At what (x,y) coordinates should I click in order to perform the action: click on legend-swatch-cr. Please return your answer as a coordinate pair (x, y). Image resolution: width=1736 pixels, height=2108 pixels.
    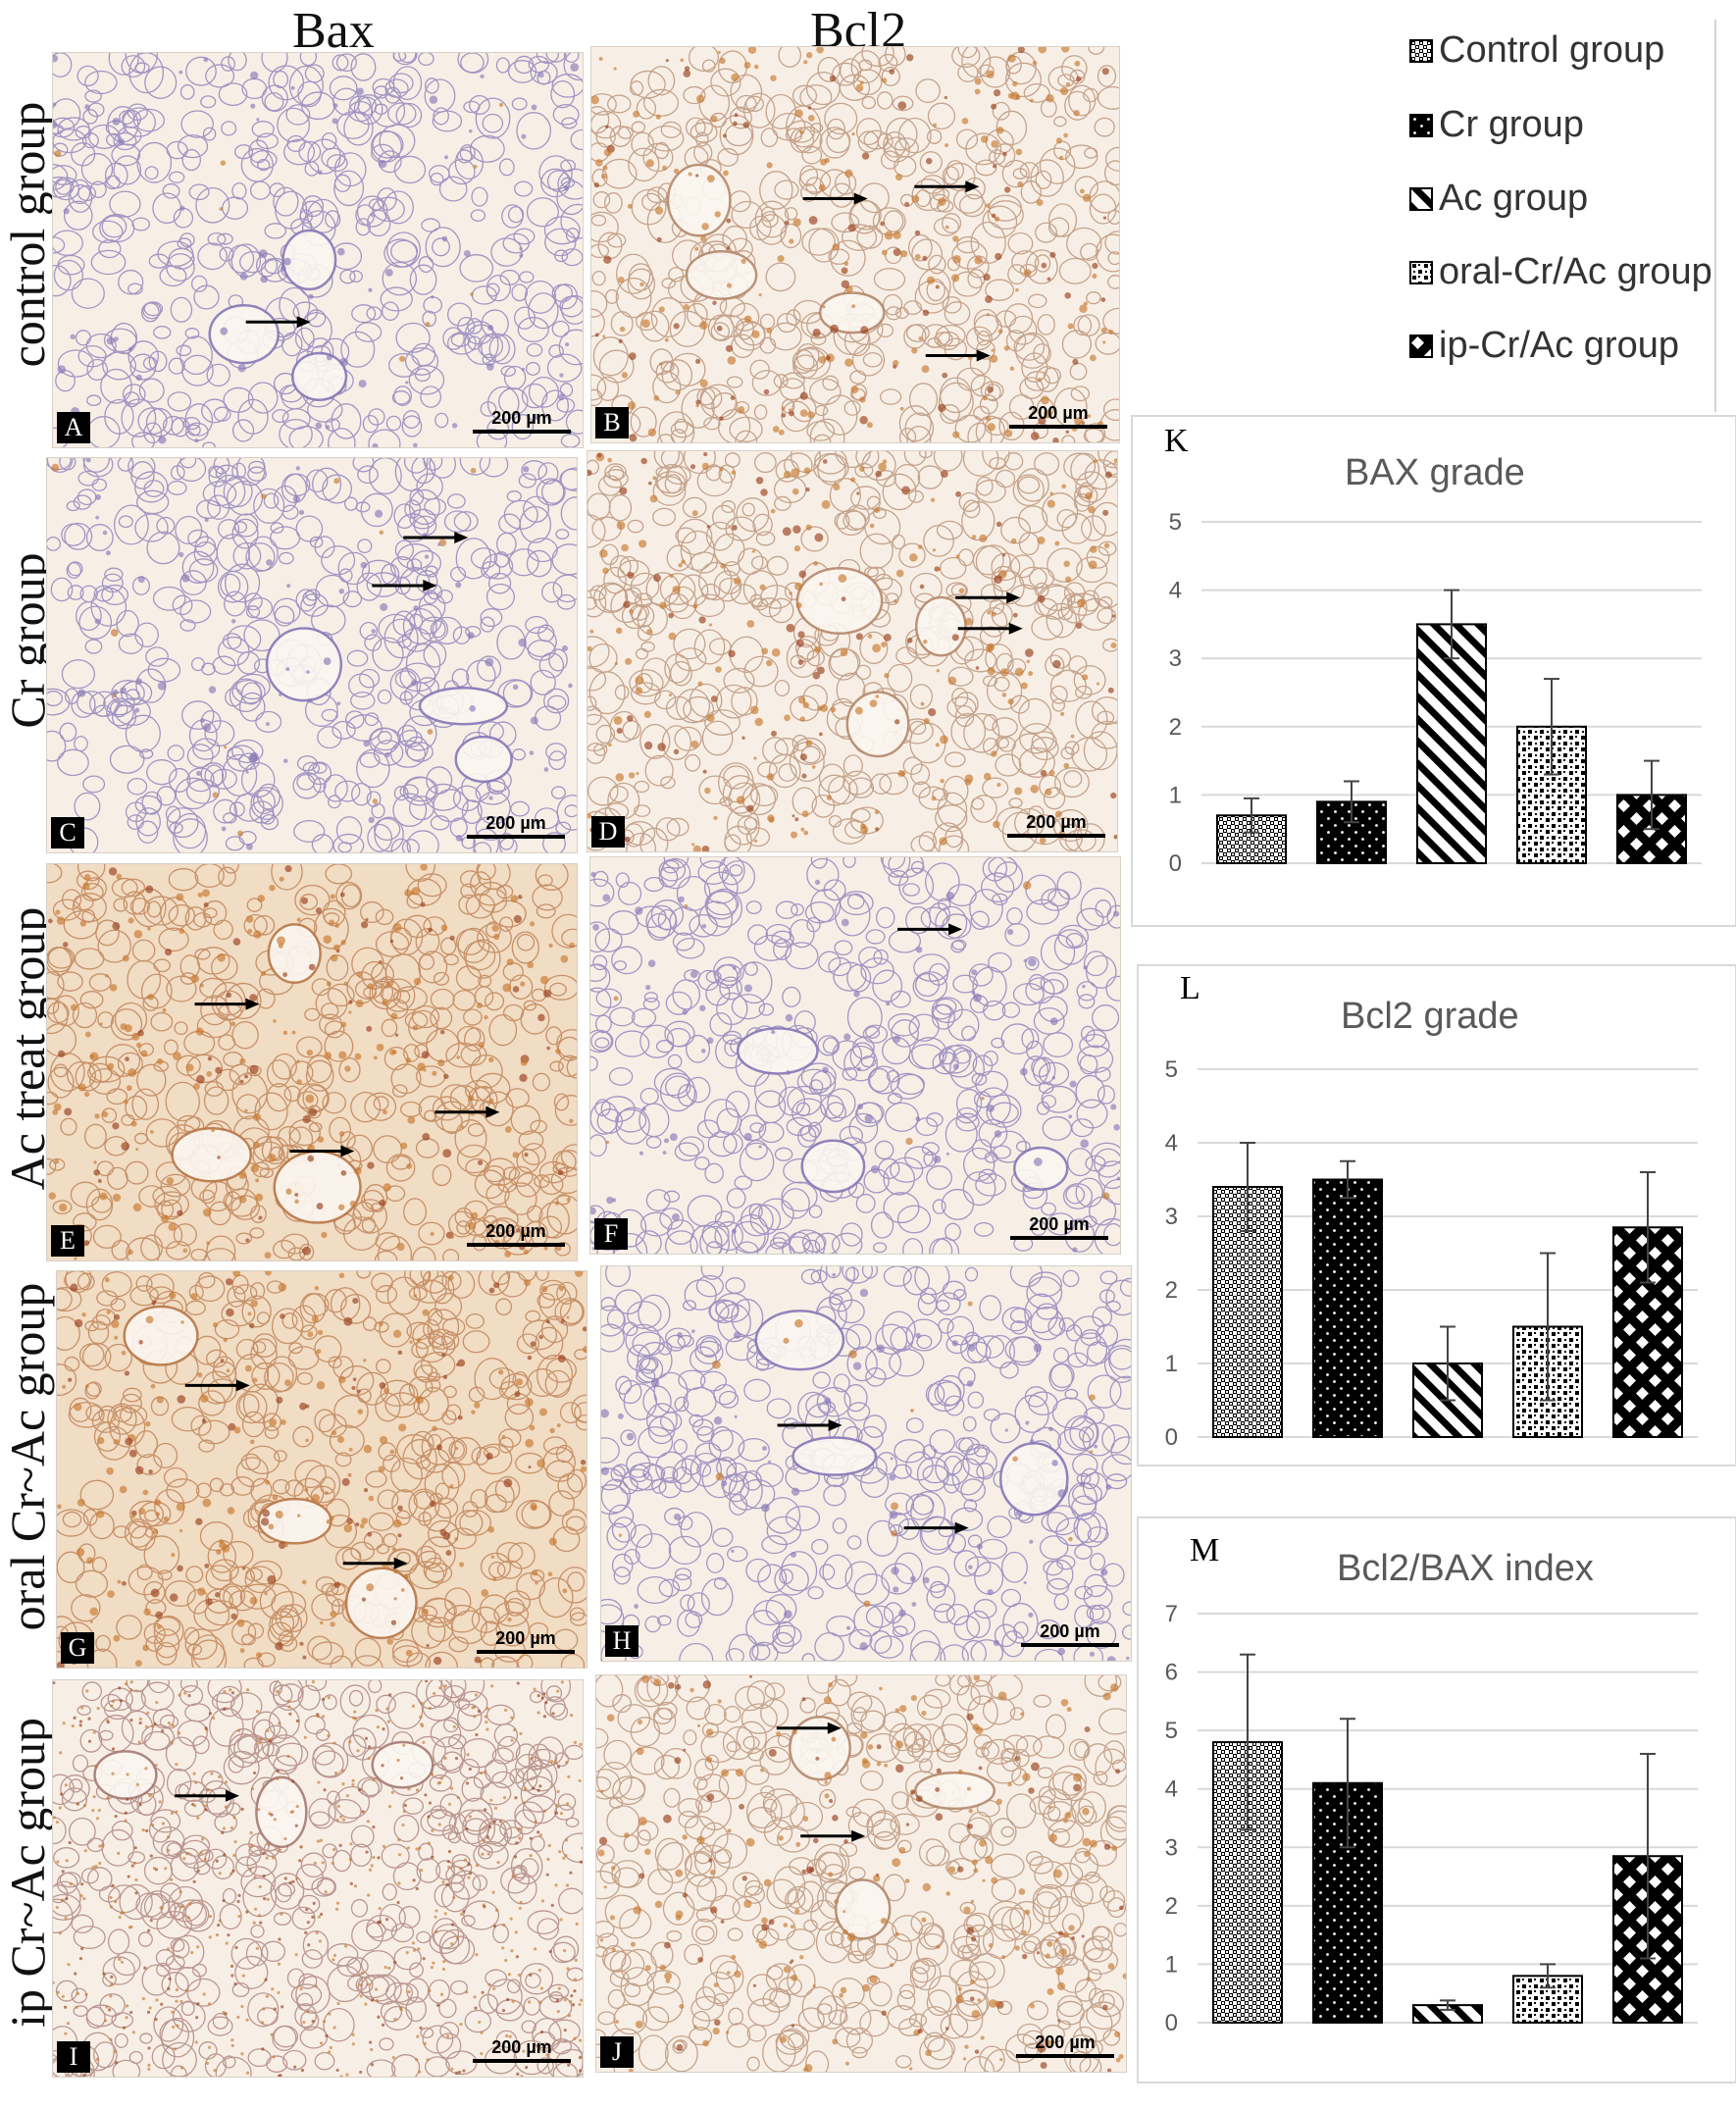
    Looking at the image, I should click on (1421, 126).